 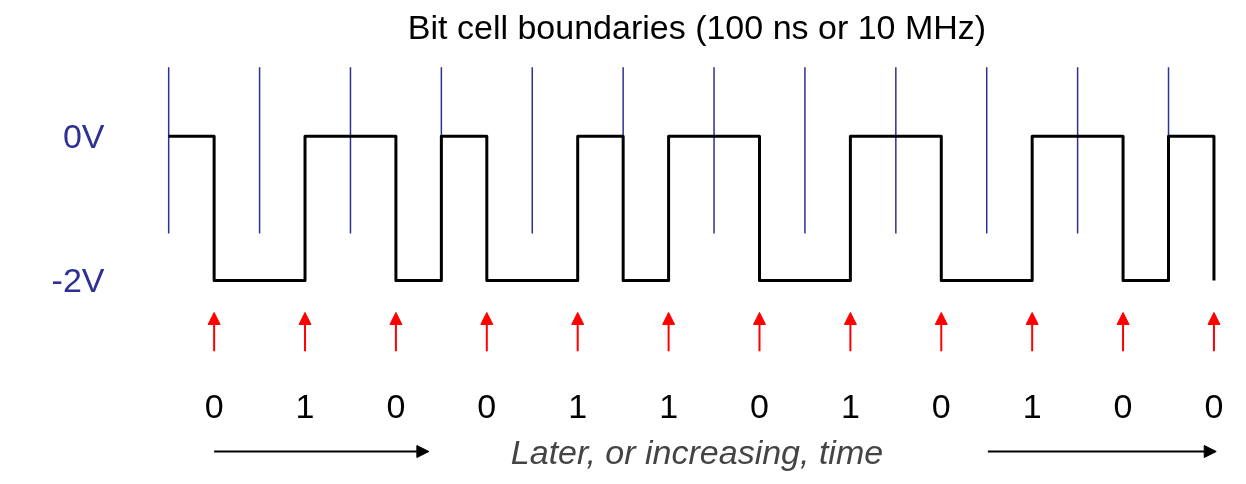 What do you see at coordinates (697, 451) in the screenshot?
I see `x-axis-title: Later, or increasing, time` at bounding box center [697, 451].